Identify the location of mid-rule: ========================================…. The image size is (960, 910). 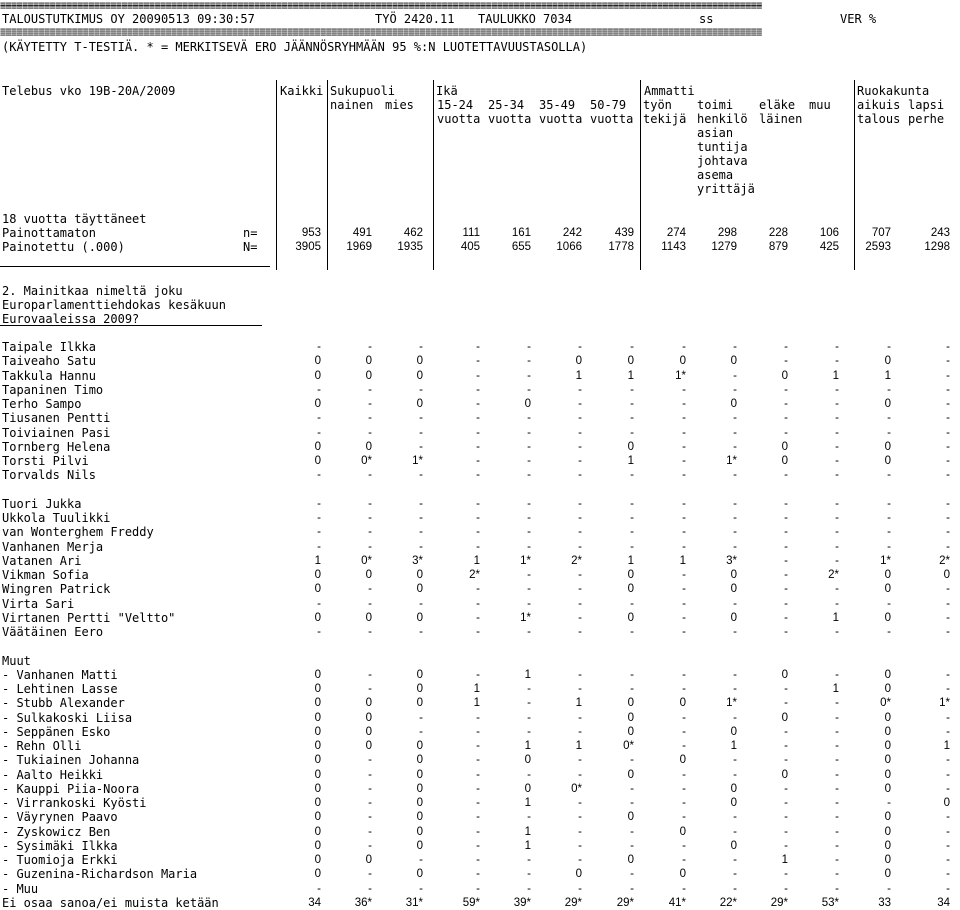
(381, 31).